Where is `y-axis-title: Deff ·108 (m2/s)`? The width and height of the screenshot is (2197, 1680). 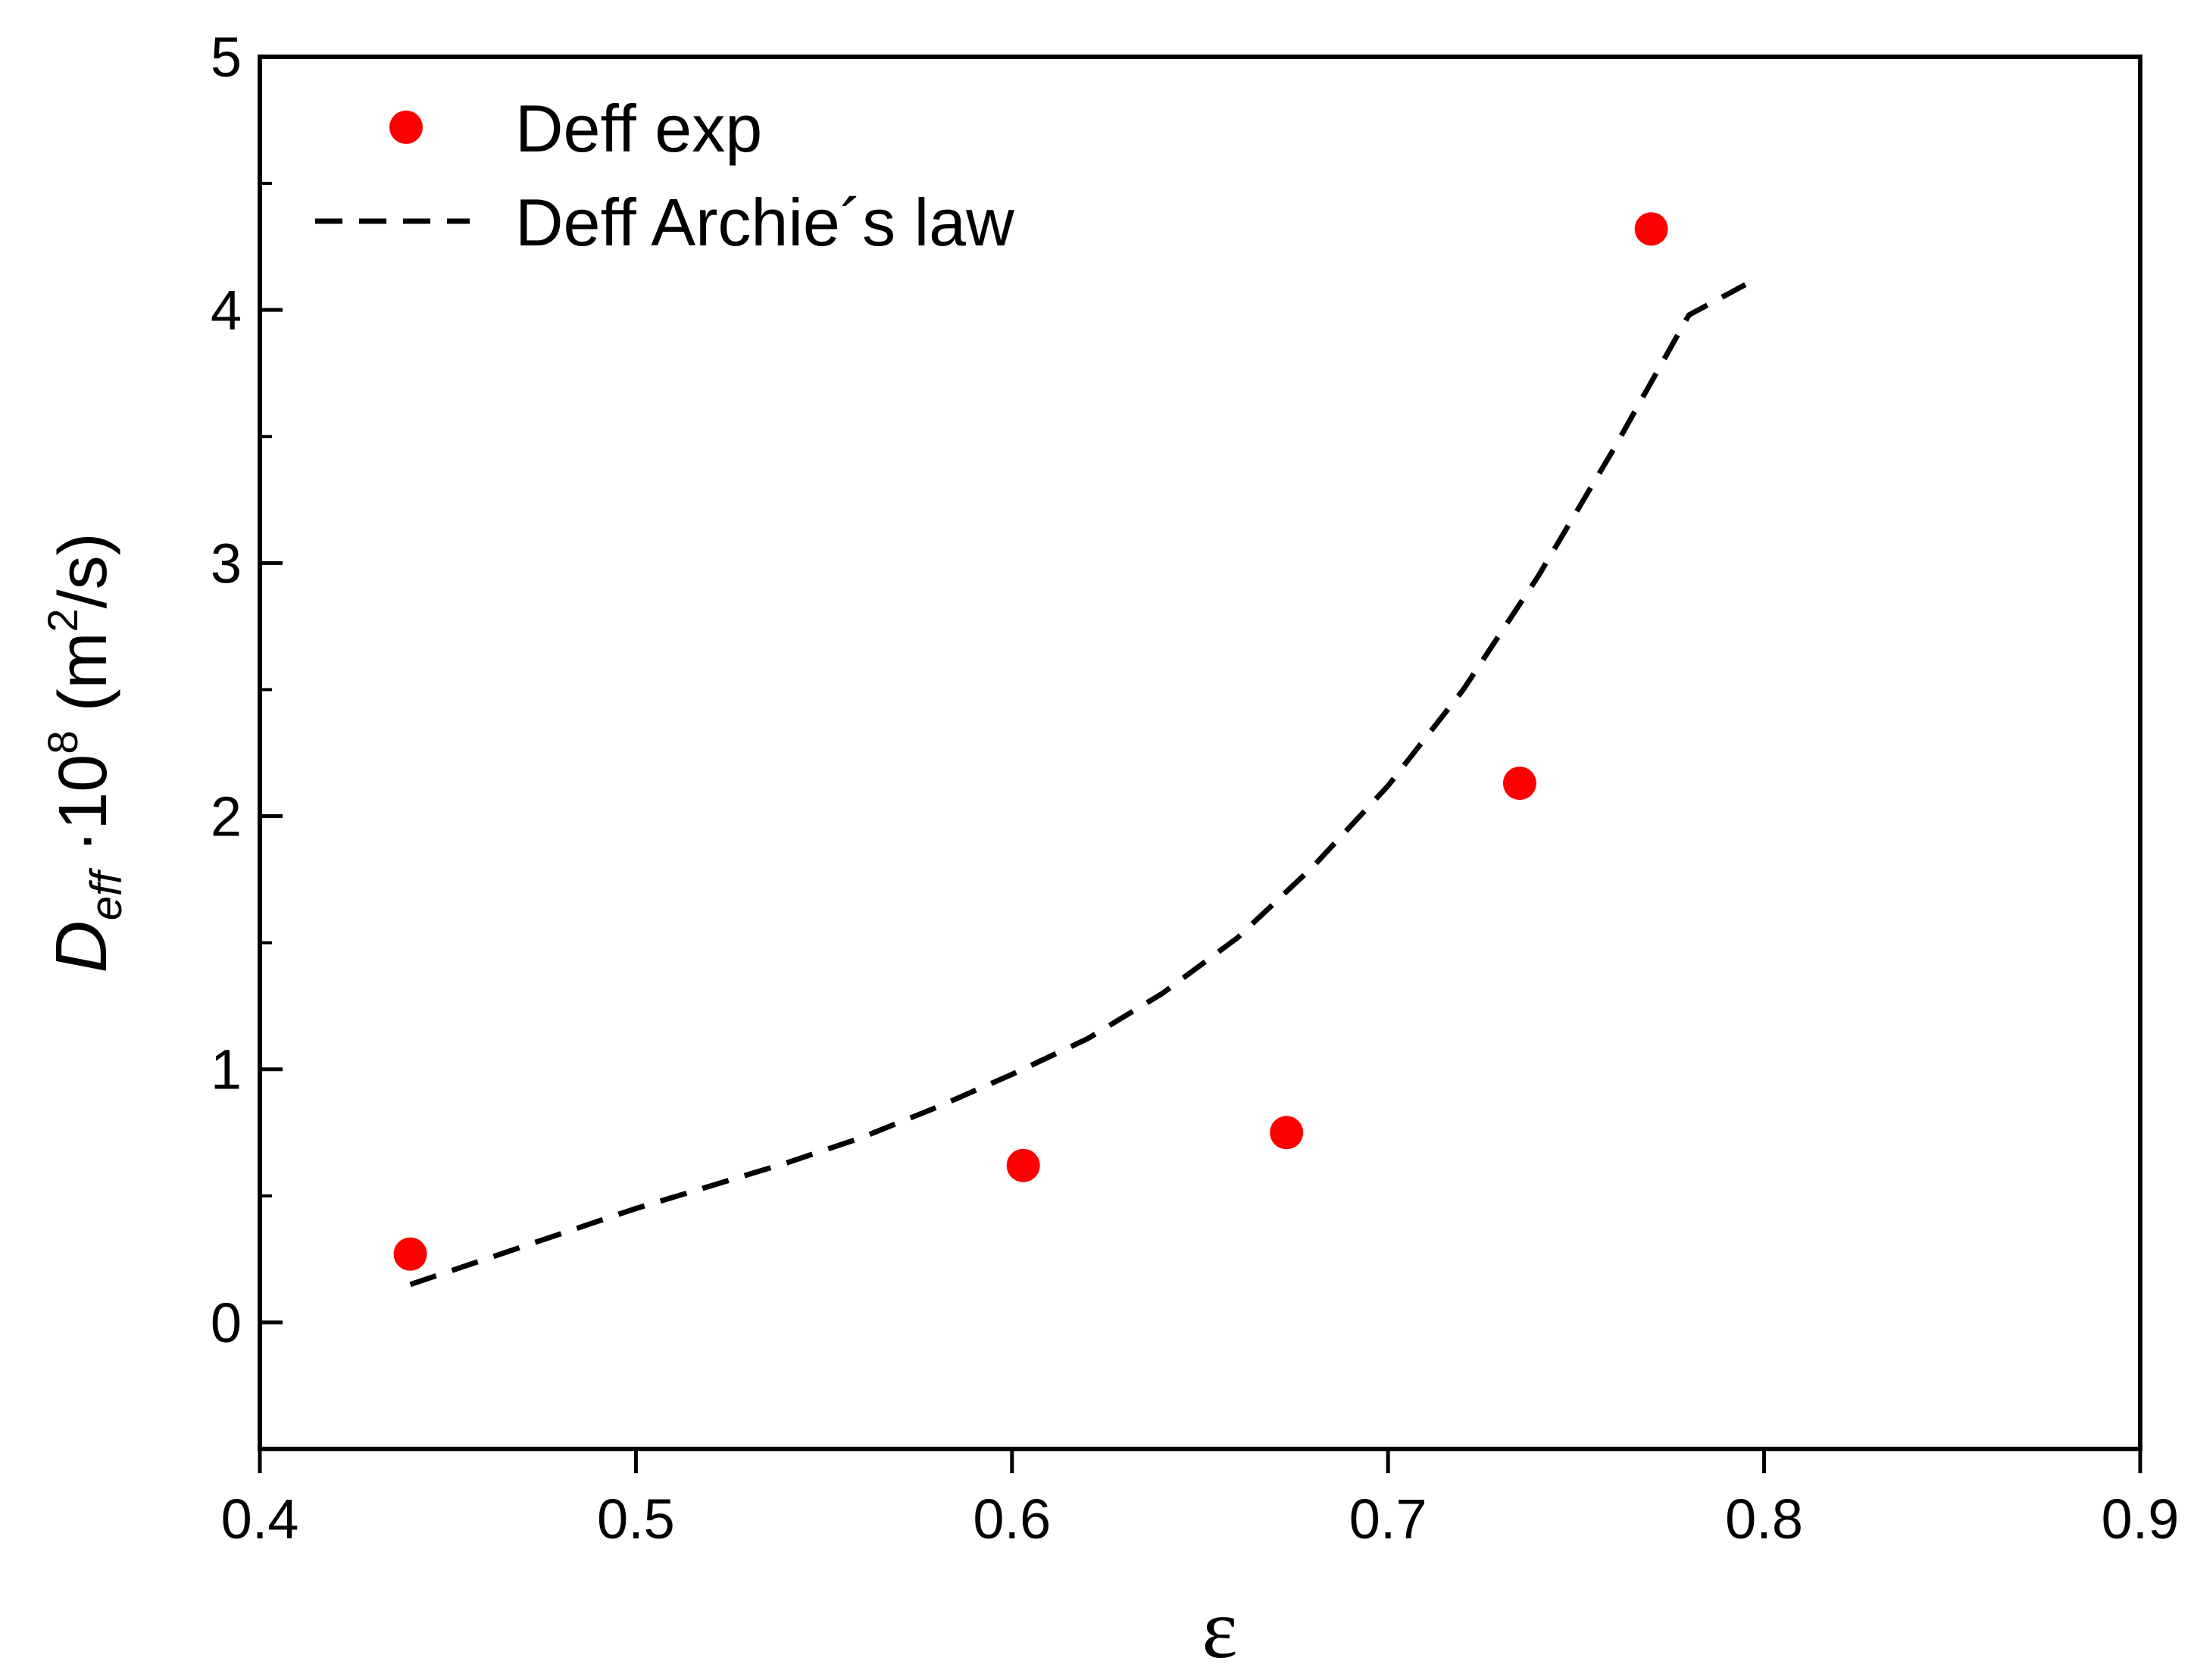
y-axis-title: Deff ·108 (m2/s) is located at coordinates (85, 752).